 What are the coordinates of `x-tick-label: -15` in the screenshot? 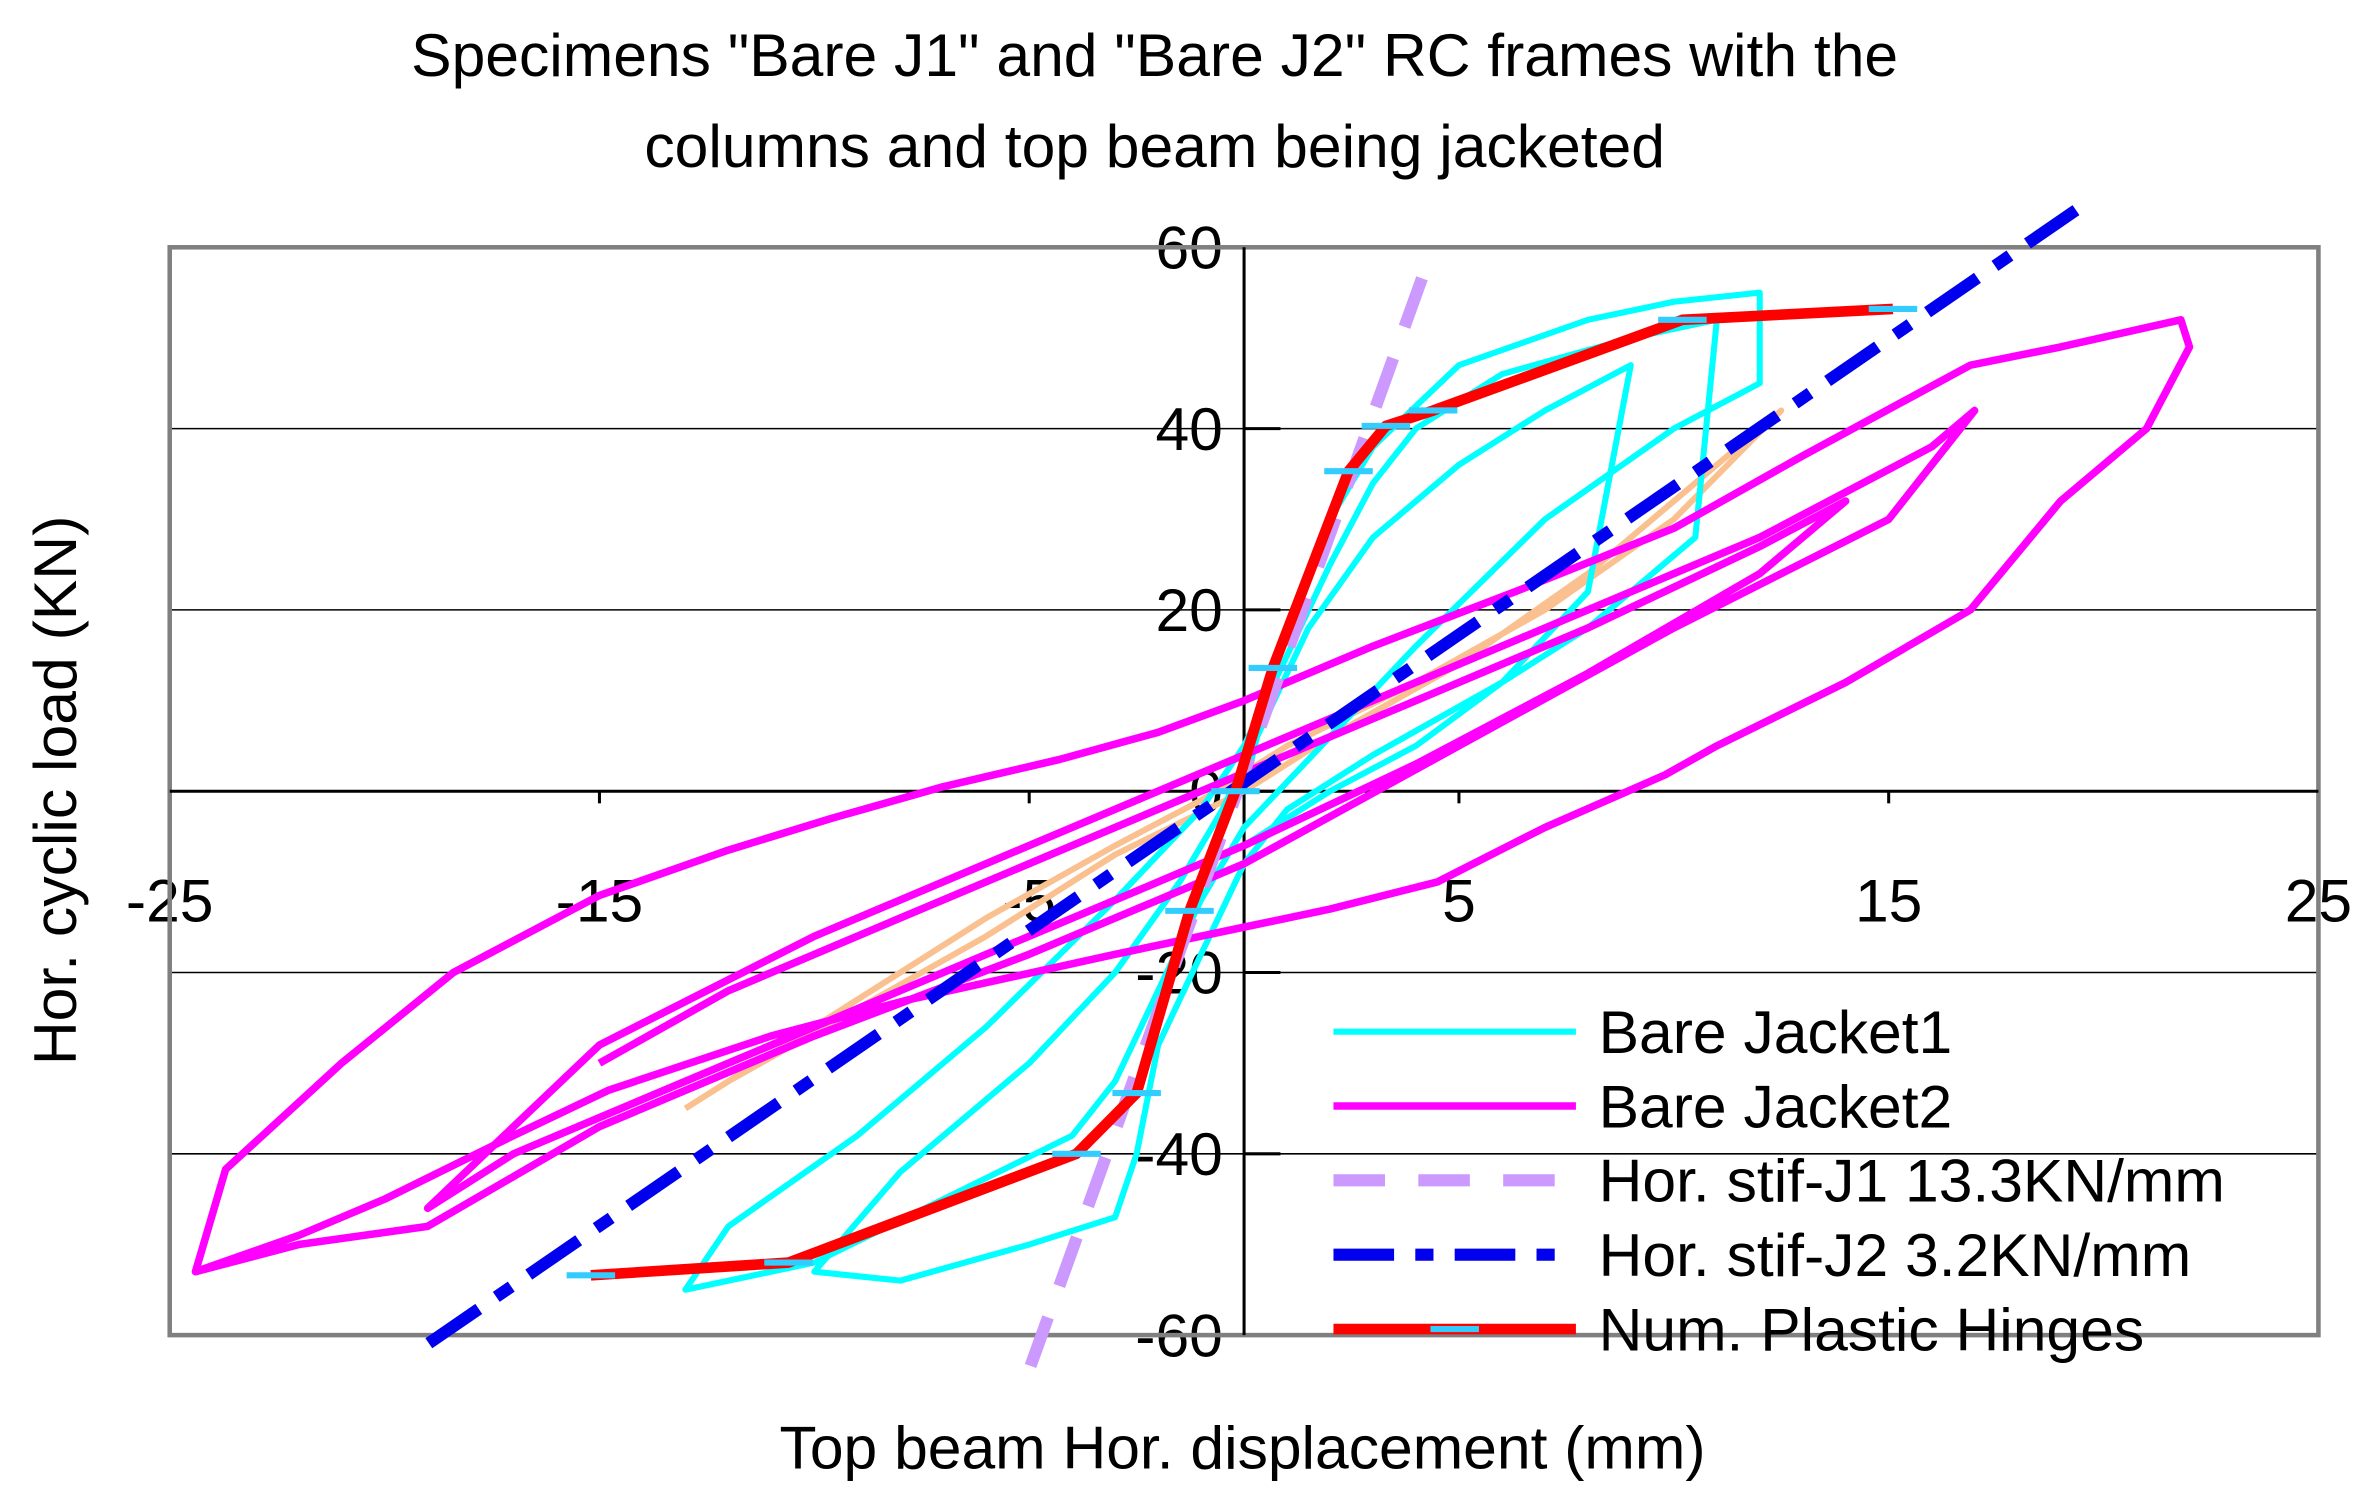 It's located at (600, 901).